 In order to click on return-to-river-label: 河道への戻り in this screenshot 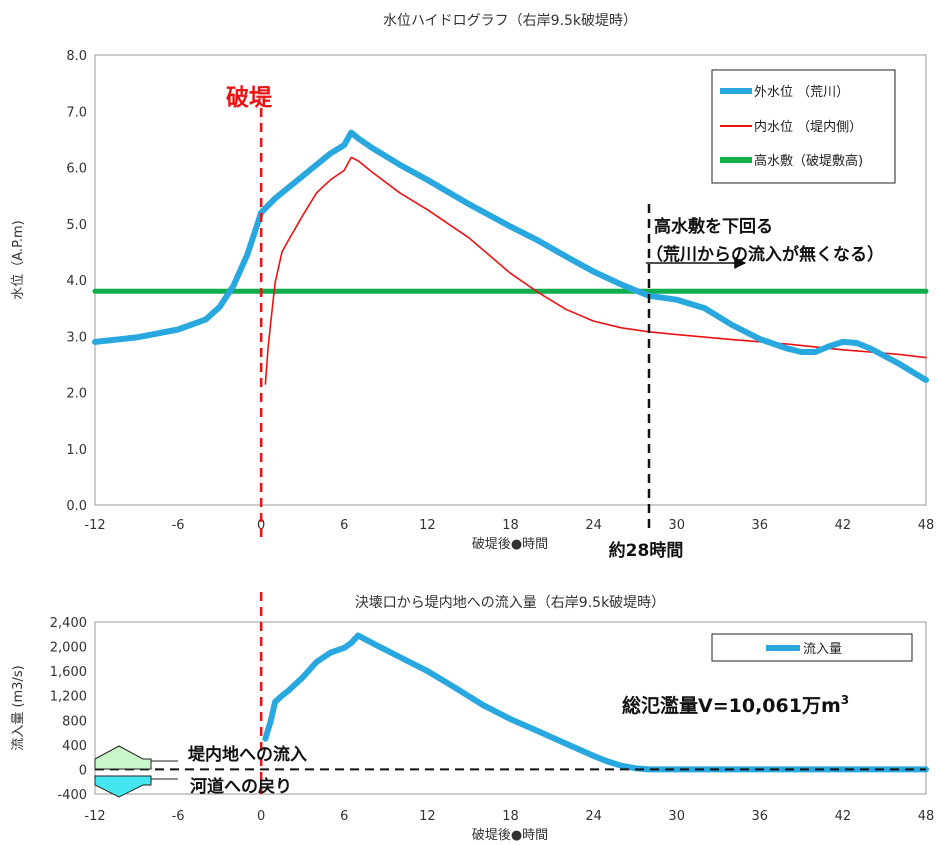, I will do `click(241, 786)`.